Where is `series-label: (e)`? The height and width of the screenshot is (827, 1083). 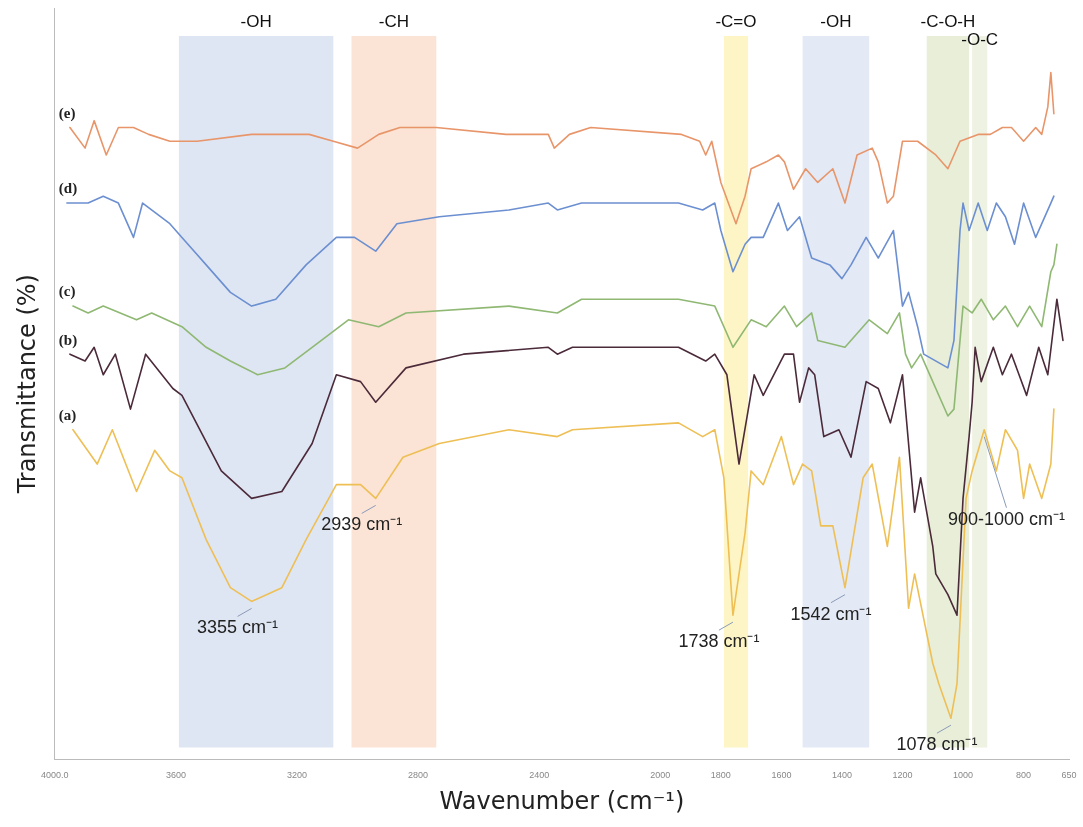
series-label: (e) is located at coordinates (67, 113).